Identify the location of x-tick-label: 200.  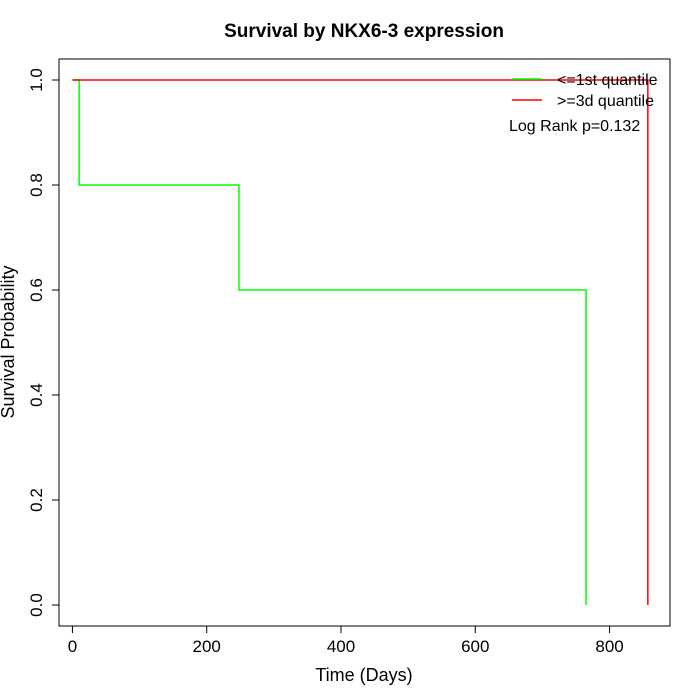
(207, 646).